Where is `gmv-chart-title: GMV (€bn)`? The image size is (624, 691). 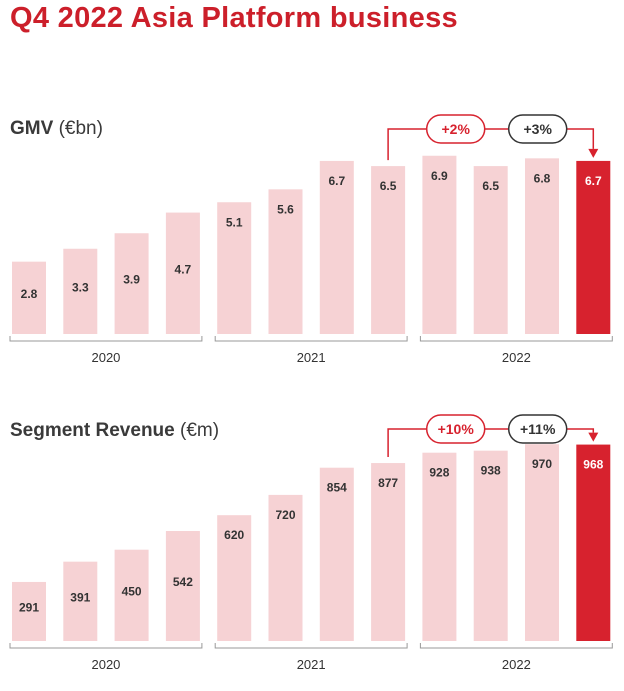 gmv-chart-title: GMV (€bn) is located at coordinates (56, 129).